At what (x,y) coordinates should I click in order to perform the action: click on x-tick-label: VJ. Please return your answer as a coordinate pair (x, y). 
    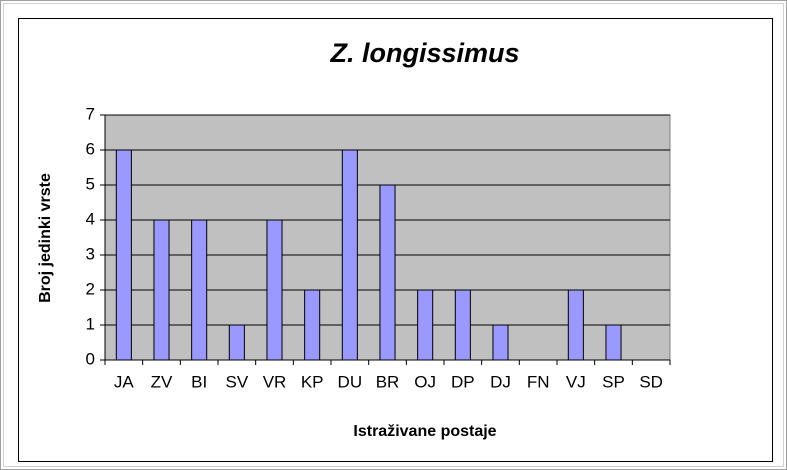
    Looking at the image, I should click on (576, 381).